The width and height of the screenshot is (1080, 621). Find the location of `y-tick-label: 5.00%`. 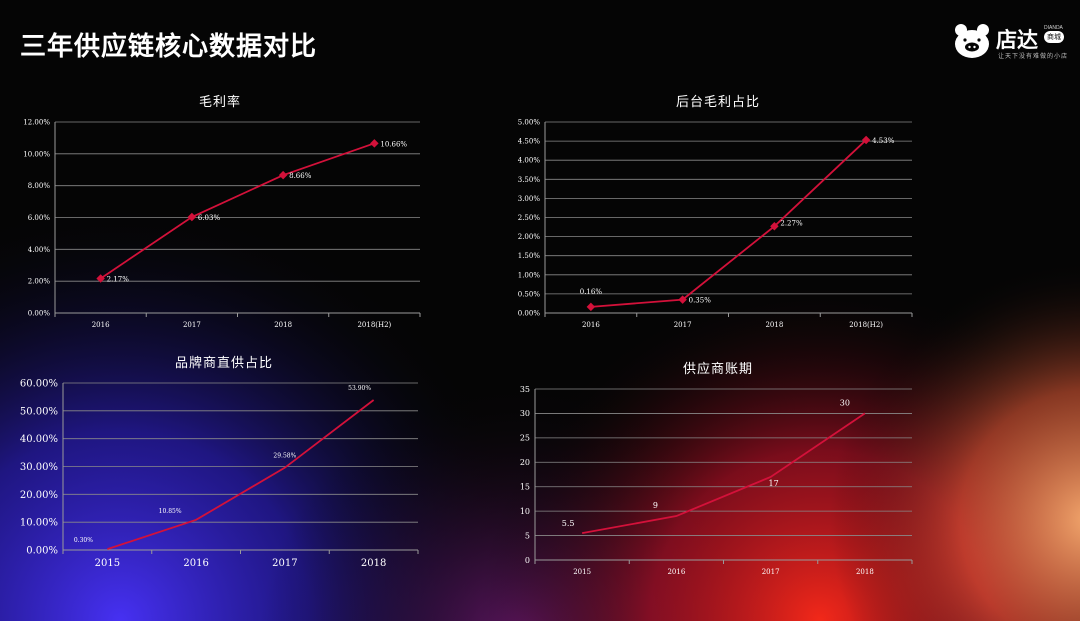

y-tick-label: 5.00% is located at coordinates (529, 122).